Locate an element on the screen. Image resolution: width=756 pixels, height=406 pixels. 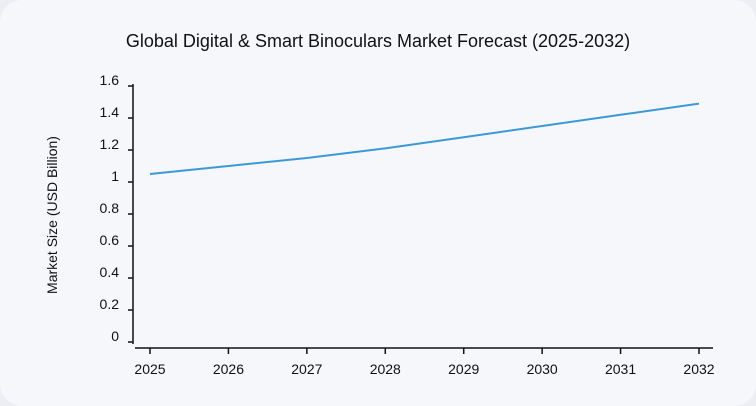
x-tick-label: 2031 is located at coordinates (620, 369).